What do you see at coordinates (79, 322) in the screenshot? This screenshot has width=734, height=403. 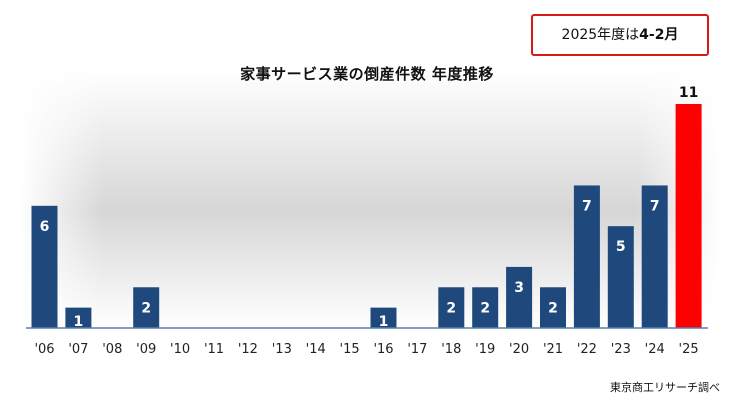 I see `data-label-07: 1` at bounding box center [79, 322].